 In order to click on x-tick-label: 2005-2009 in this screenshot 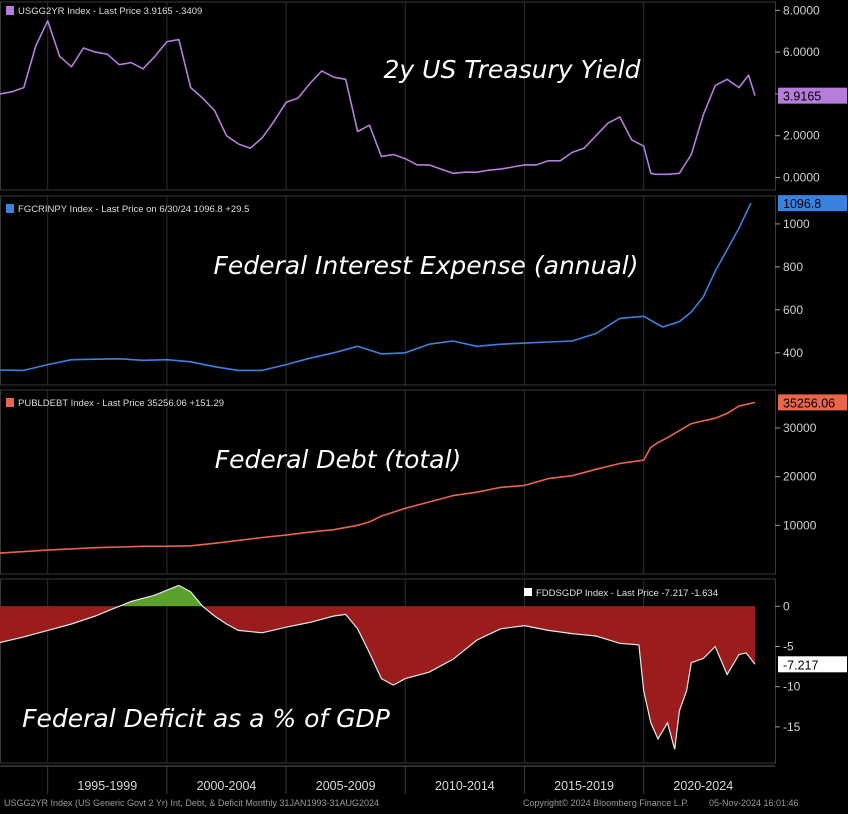, I will do `click(346, 786)`.